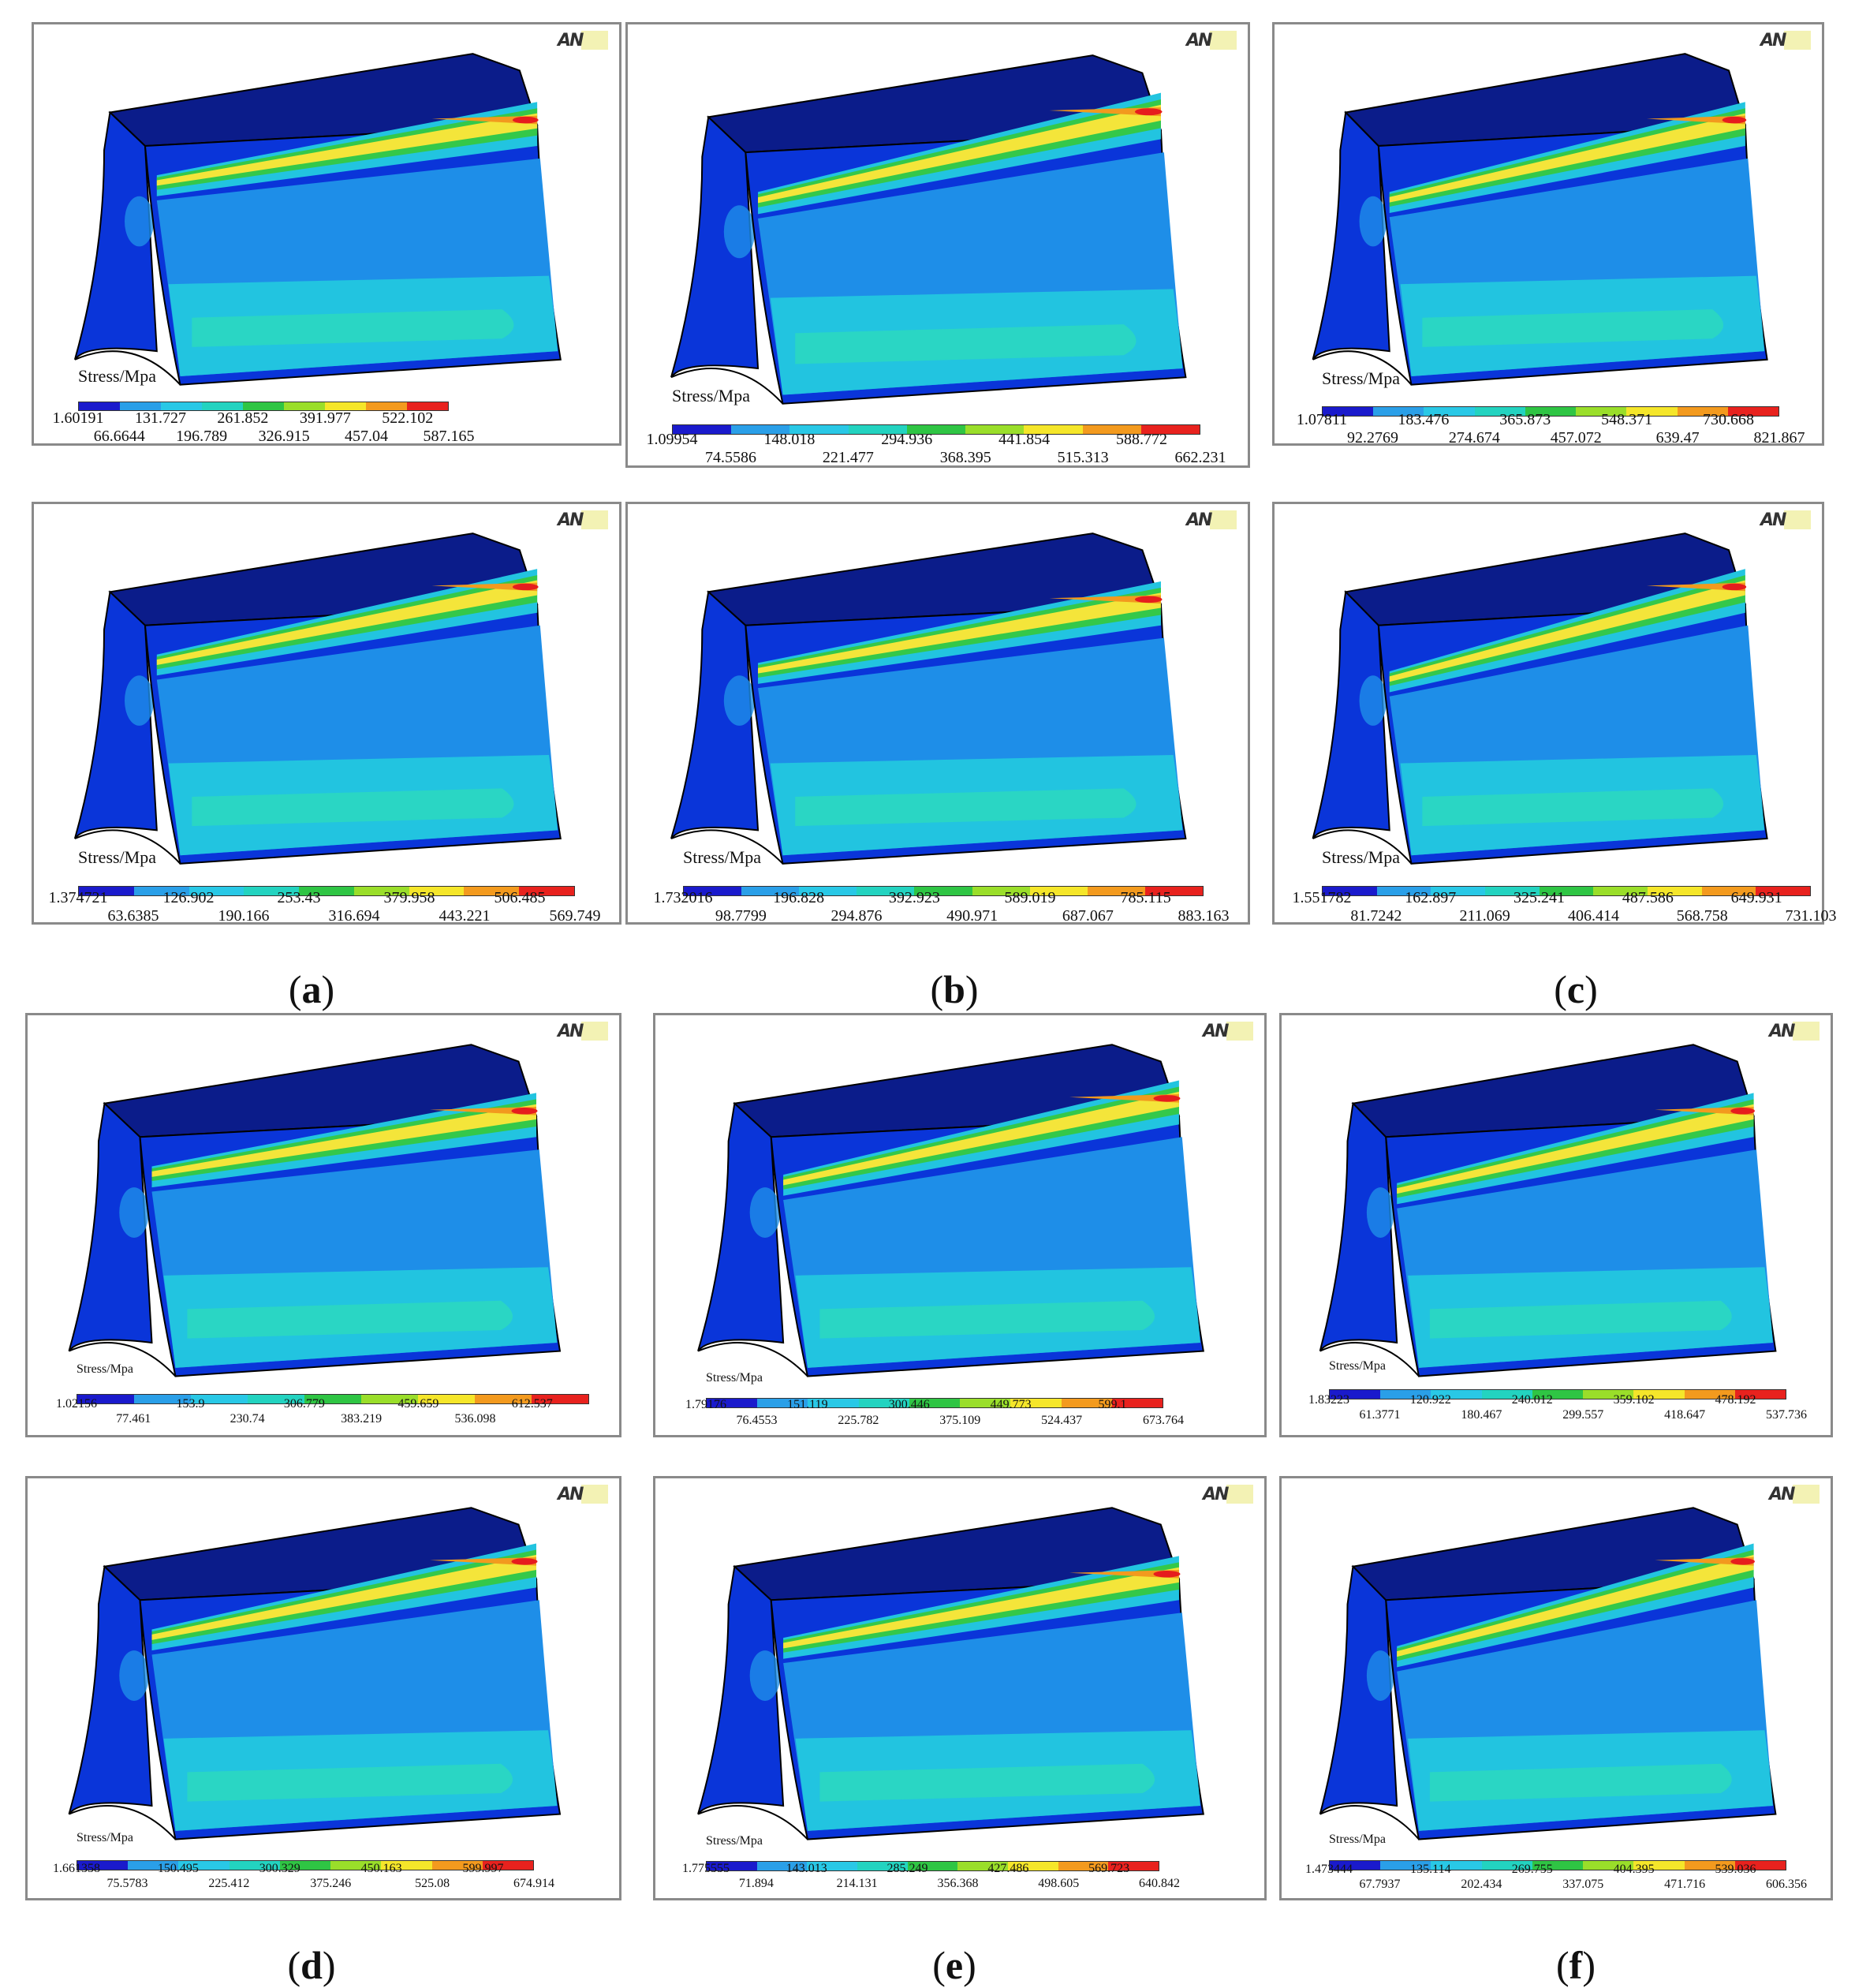 Image resolution: width=1855 pixels, height=1988 pixels. What do you see at coordinates (958, 1884) in the screenshot?
I see `colorbar-tick-lower: 356.368` at bounding box center [958, 1884].